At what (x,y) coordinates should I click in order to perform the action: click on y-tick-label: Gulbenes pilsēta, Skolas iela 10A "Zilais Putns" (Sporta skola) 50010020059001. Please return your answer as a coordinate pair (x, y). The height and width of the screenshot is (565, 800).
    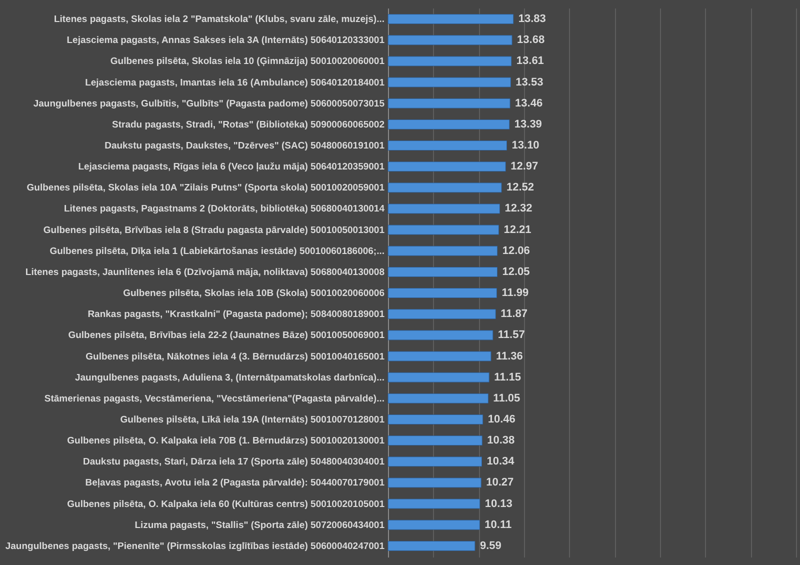
    Looking at the image, I should click on (206, 188).